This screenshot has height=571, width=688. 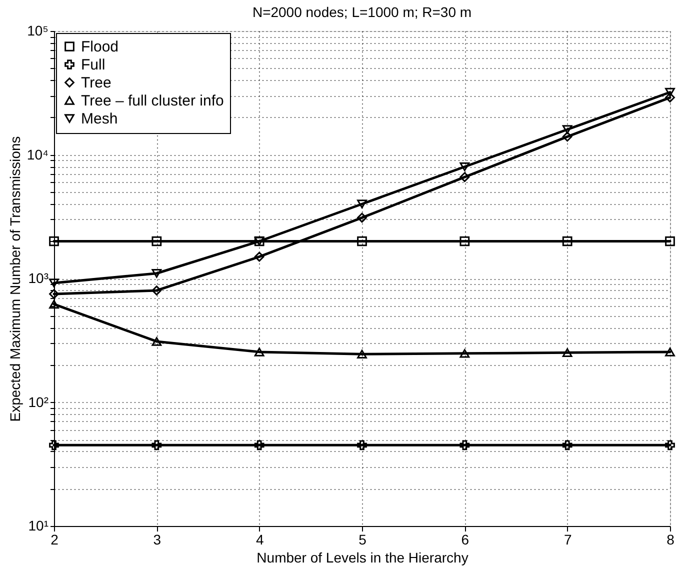 I want to click on legend-label: Mesh, so click(x=99, y=119).